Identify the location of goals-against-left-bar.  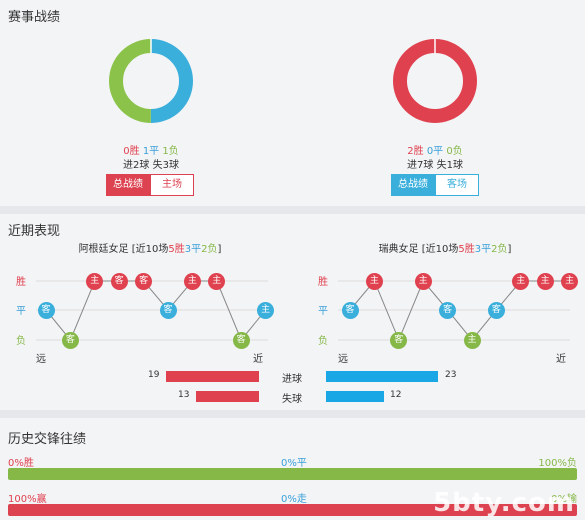
(227, 396).